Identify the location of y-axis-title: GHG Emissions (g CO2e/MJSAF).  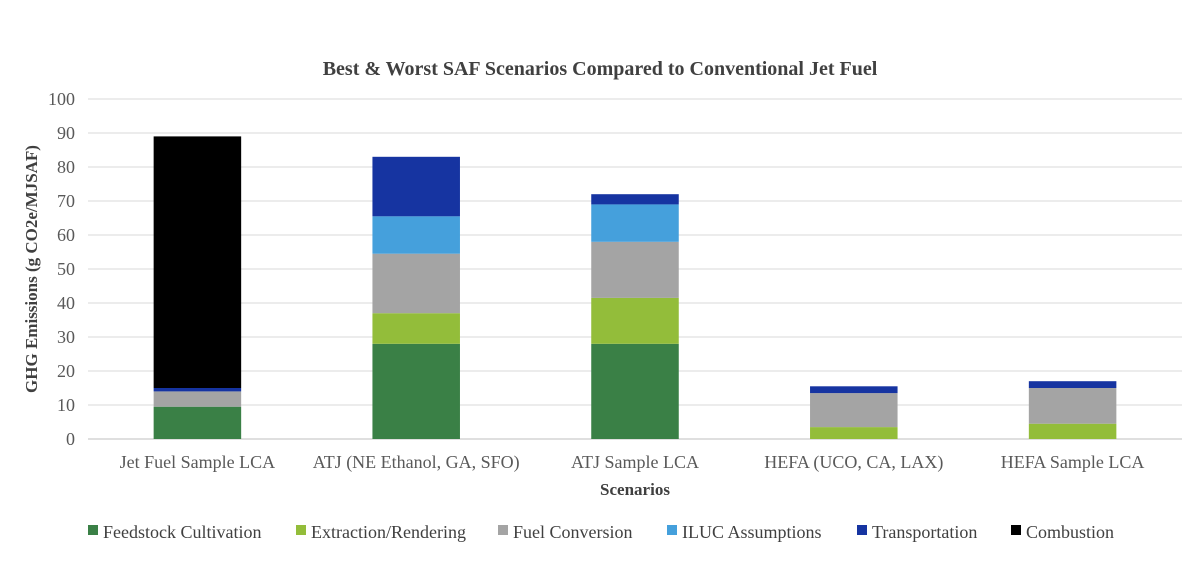
(31, 269).